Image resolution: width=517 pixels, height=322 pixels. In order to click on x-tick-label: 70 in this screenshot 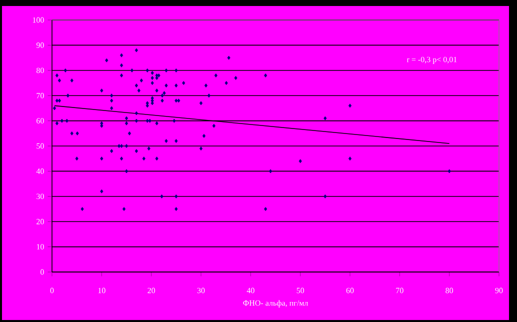, I will do `click(400, 291)`.